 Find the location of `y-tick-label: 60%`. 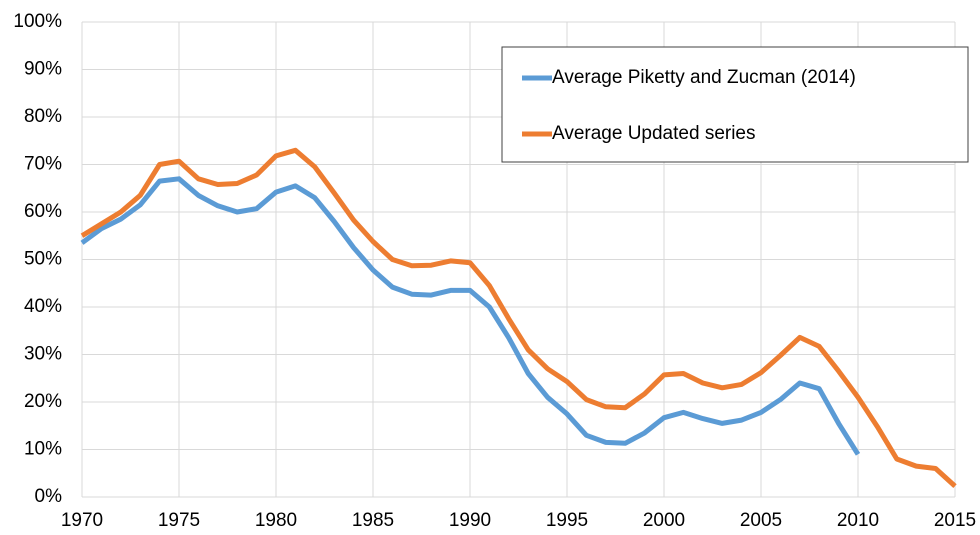

y-tick-label: 60% is located at coordinates (43, 211).